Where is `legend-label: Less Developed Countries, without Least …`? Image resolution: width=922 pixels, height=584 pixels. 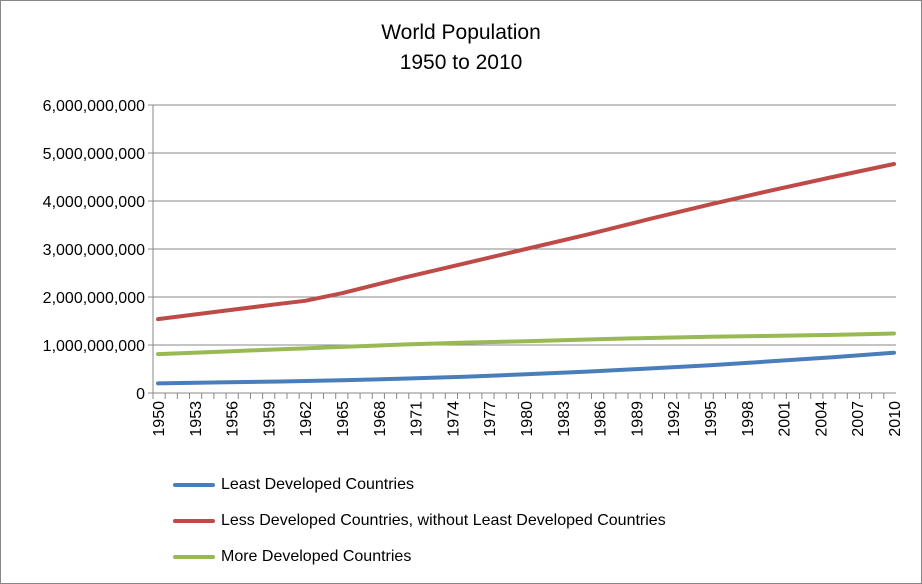 legend-label: Less Developed Countries, without Least … is located at coordinates (443, 520).